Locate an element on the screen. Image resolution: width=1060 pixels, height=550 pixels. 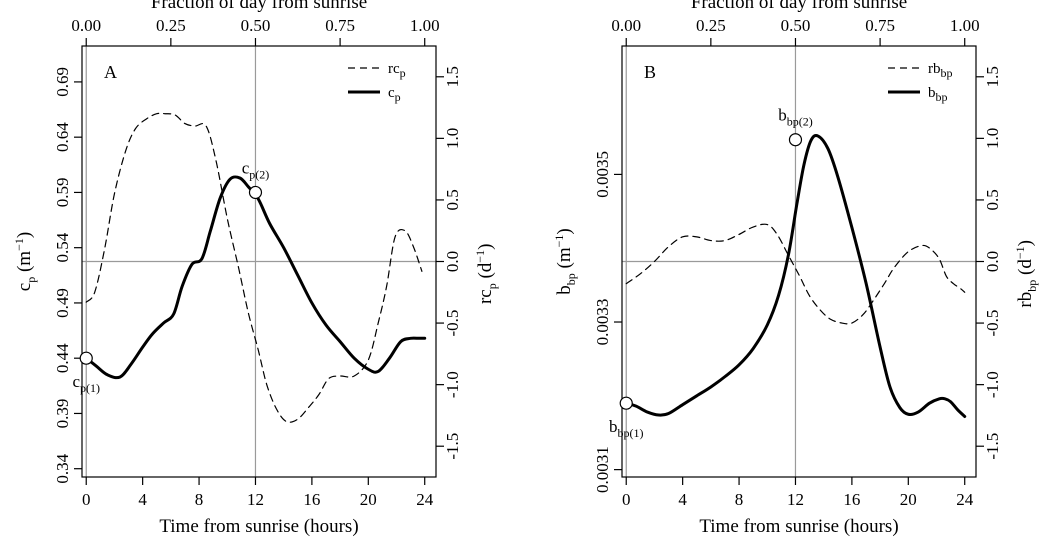
left-y-axis-label: bbp (m−1) is located at coordinates (565, 261).